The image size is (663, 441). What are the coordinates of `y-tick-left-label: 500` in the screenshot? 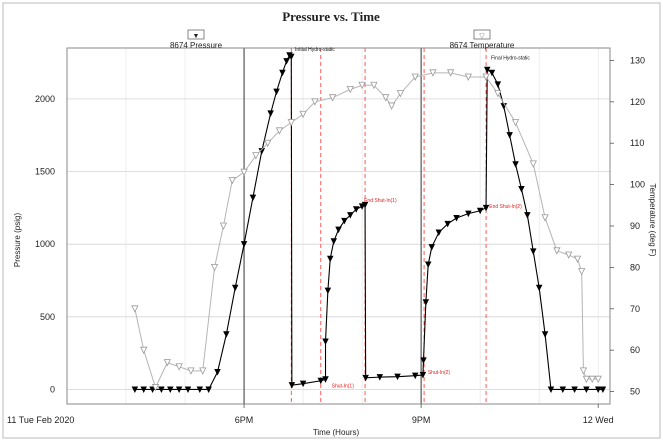 It's located at (47, 317).